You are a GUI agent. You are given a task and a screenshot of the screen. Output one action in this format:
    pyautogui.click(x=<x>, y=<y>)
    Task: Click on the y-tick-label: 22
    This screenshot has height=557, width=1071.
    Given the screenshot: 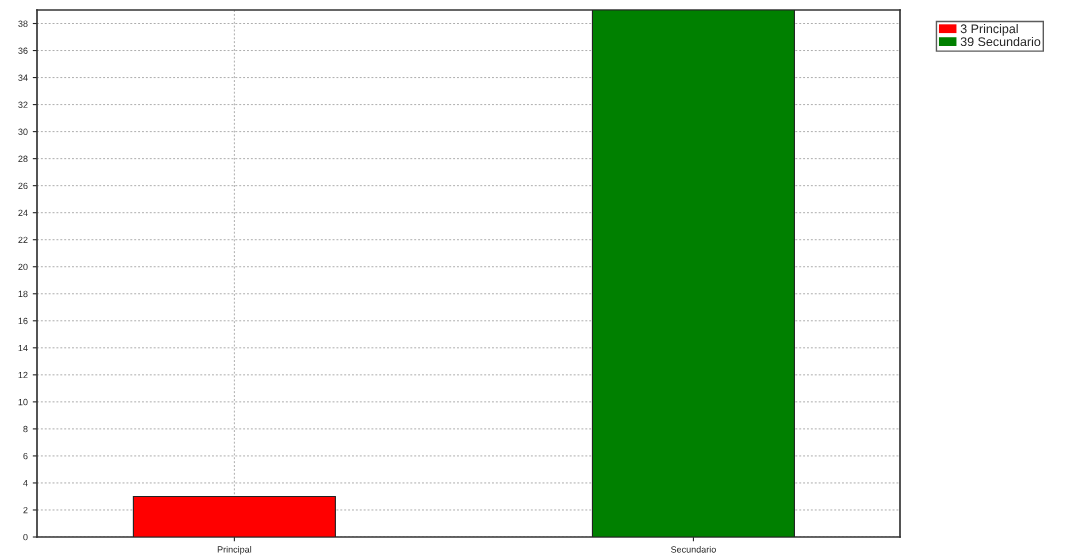 What is the action you would take?
    pyautogui.click(x=23, y=239)
    